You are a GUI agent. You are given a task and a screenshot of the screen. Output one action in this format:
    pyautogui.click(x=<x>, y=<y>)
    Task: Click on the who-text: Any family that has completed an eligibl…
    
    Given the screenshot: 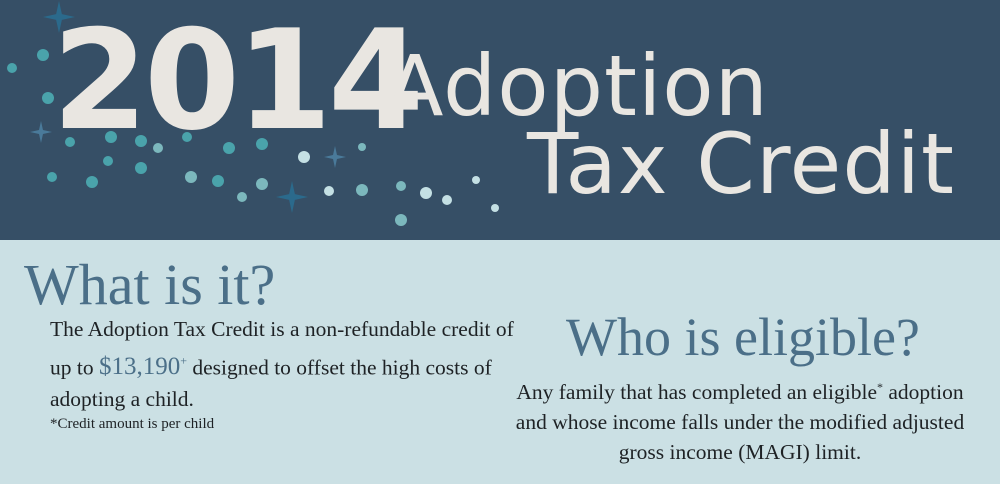 What is the action you would take?
    pyautogui.click(x=740, y=419)
    